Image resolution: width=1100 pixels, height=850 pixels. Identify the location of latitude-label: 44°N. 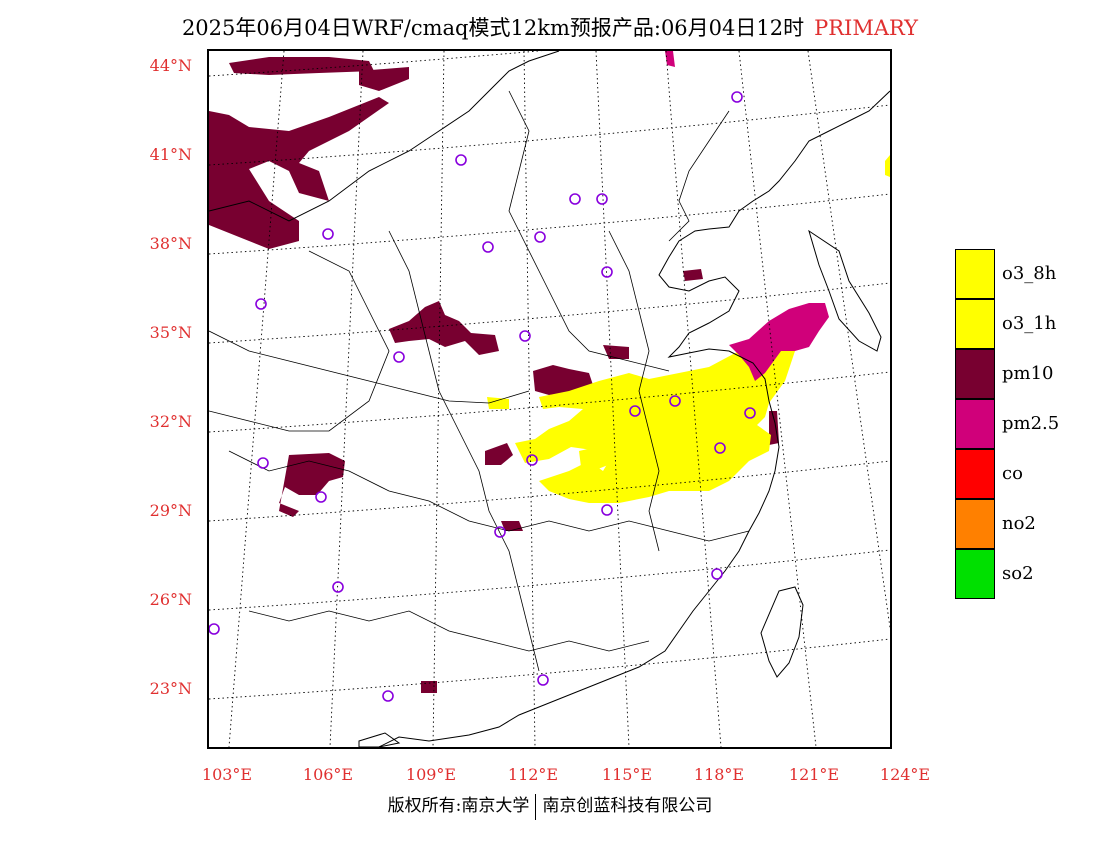
(170, 65).